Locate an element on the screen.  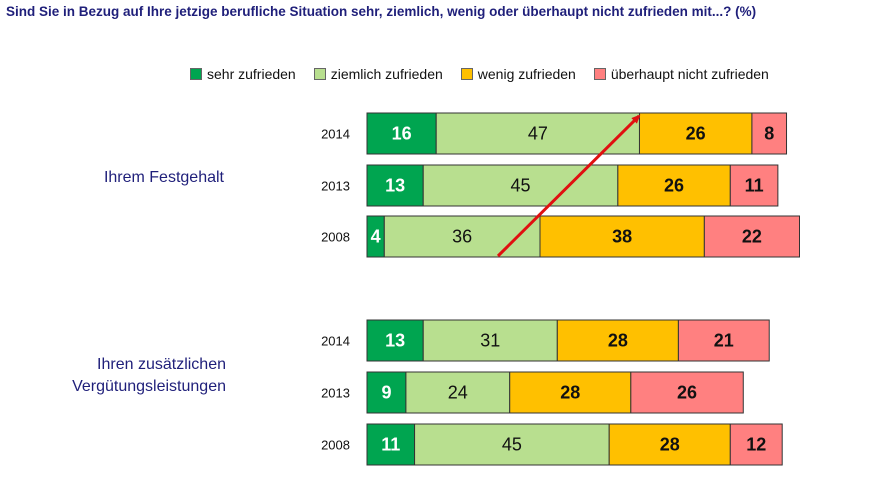
legend-label-sehr: sehr zufrieden is located at coordinates (251, 74).